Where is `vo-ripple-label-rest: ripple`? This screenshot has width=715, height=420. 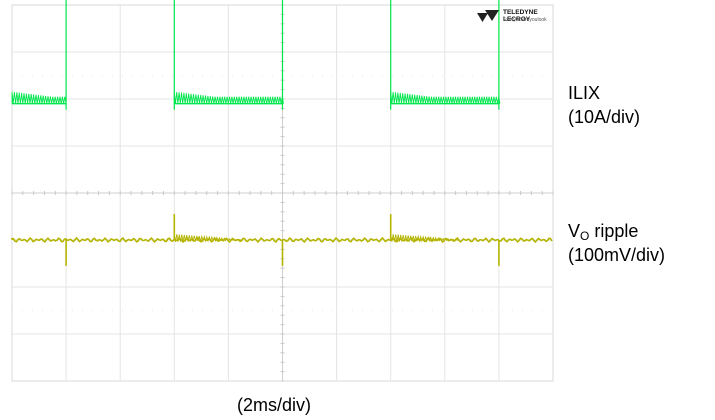
vo-ripple-label-rest: ripple is located at coordinates (614, 231).